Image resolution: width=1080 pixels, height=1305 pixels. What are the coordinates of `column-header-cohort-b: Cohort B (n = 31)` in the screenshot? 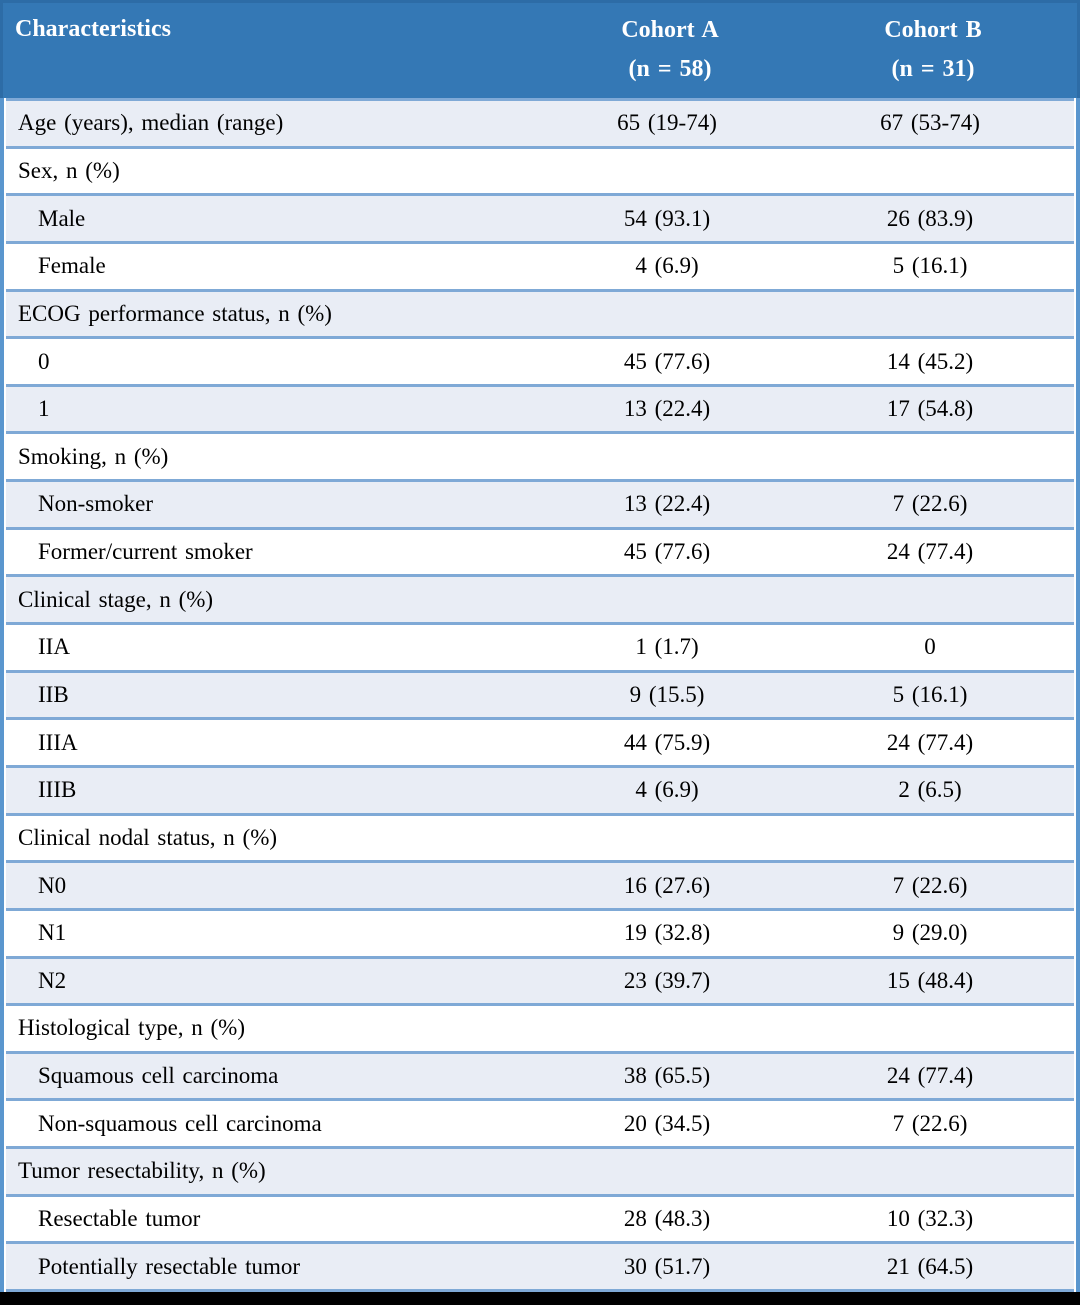 It's located at (948, 50).